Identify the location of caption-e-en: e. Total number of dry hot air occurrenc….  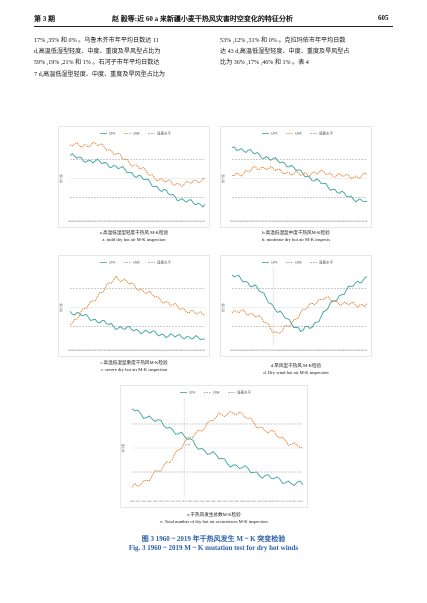
(214, 521).